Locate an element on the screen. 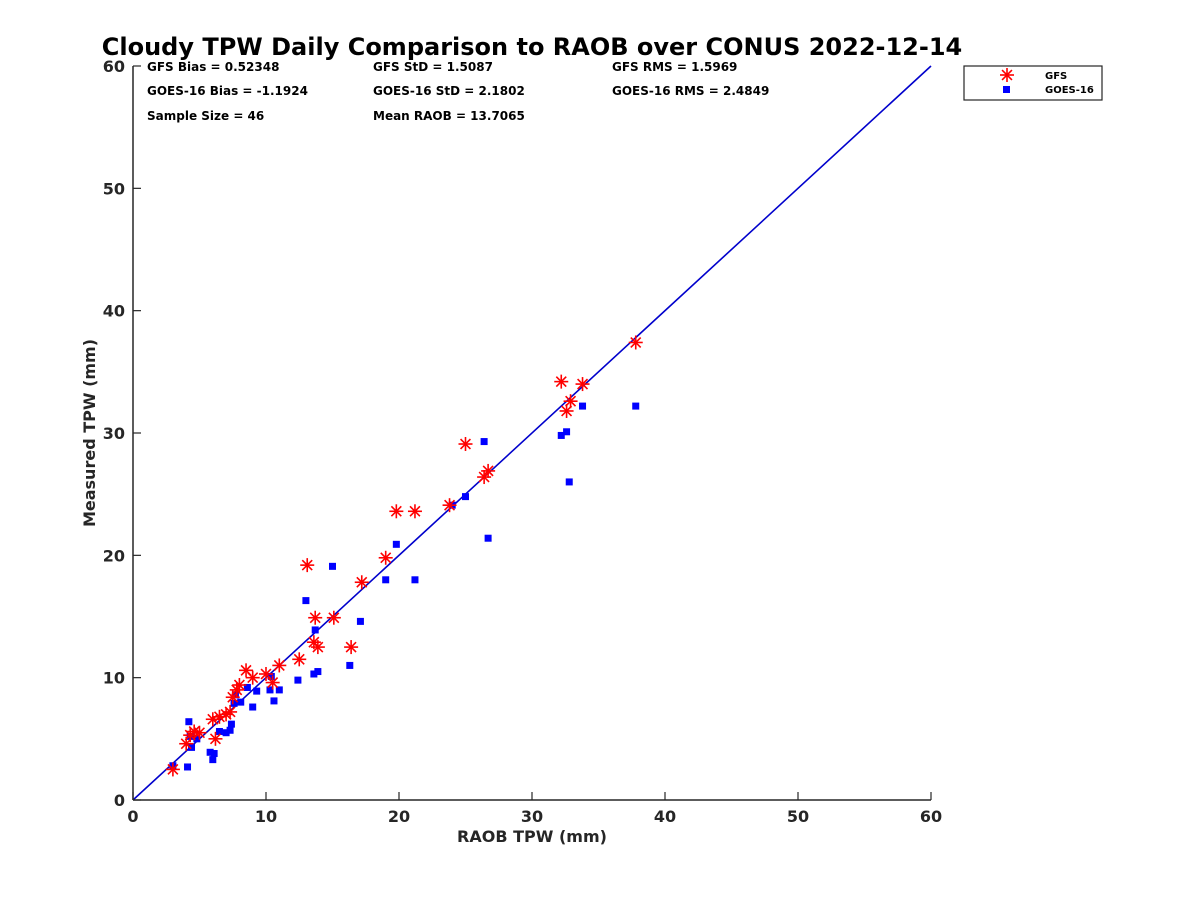 Image resolution: width=1200 pixels, height=900 pixels. goes-std-text: GOES-16 StD = 2.1802 is located at coordinates (449, 91).